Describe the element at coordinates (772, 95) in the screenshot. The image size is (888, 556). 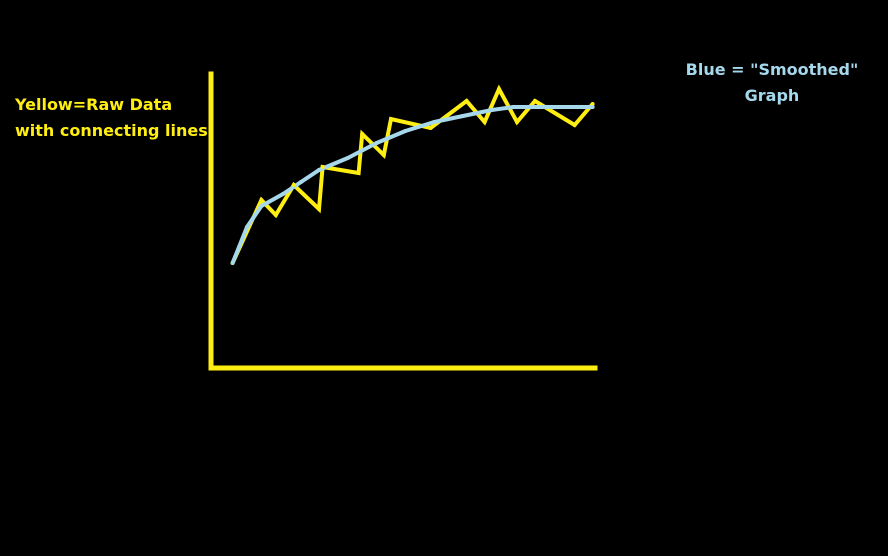
I see `smoothed-legend-line-2: Graph` at that location.